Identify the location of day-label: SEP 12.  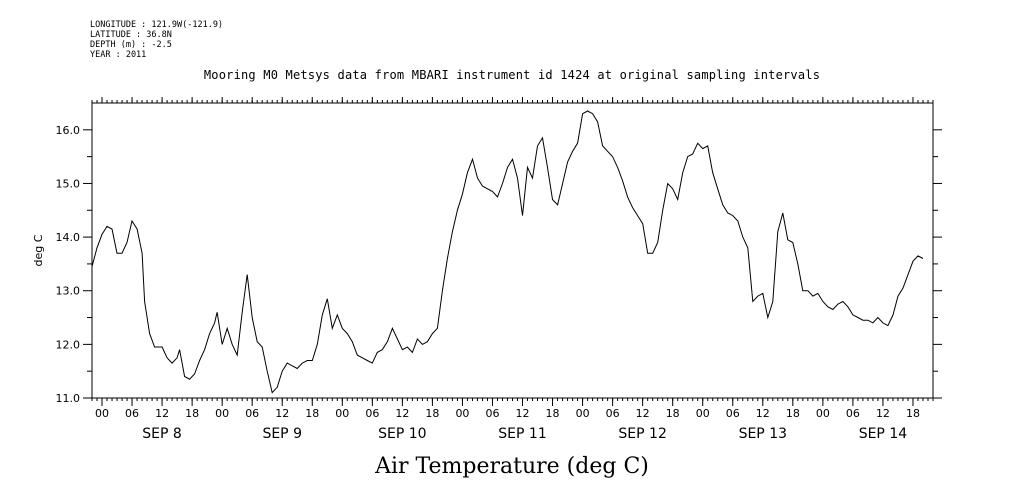
(642, 434).